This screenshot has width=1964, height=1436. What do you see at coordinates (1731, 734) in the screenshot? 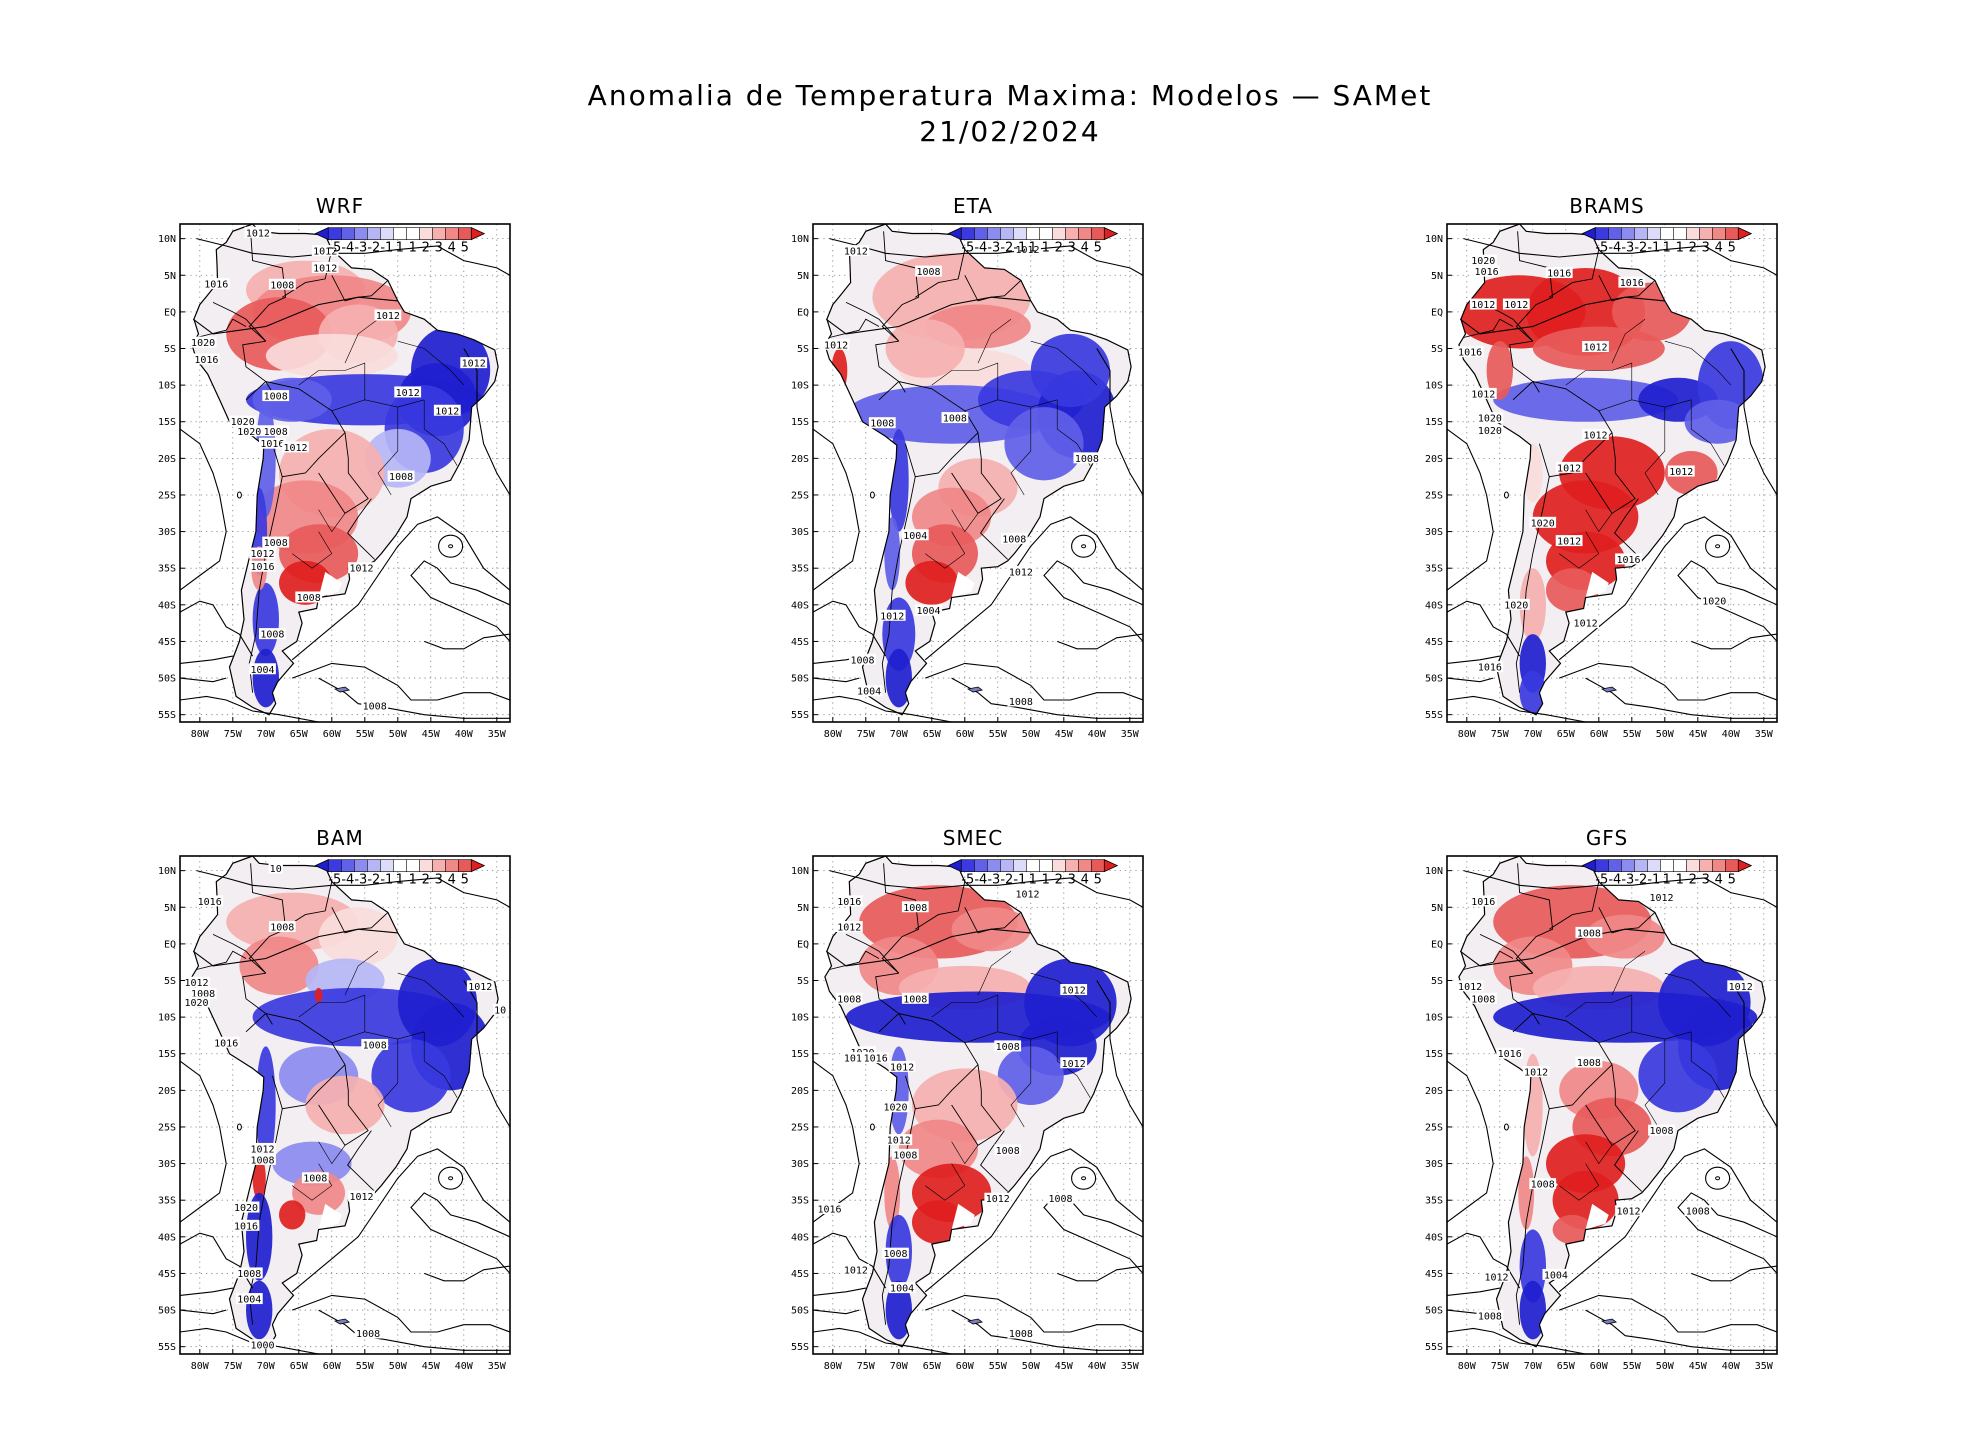
I see `lon-tick-label: 40W` at bounding box center [1731, 734].